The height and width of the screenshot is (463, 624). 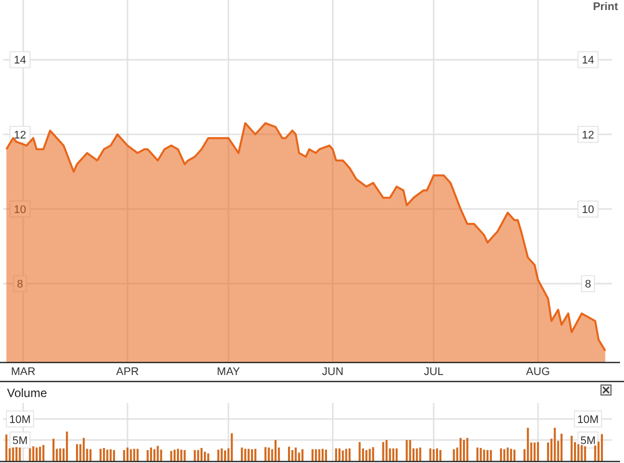 What do you see at coordinates (20, 60) in the screenshot?
I see `y-tick-label: 14` at bounding box center [20, 60].